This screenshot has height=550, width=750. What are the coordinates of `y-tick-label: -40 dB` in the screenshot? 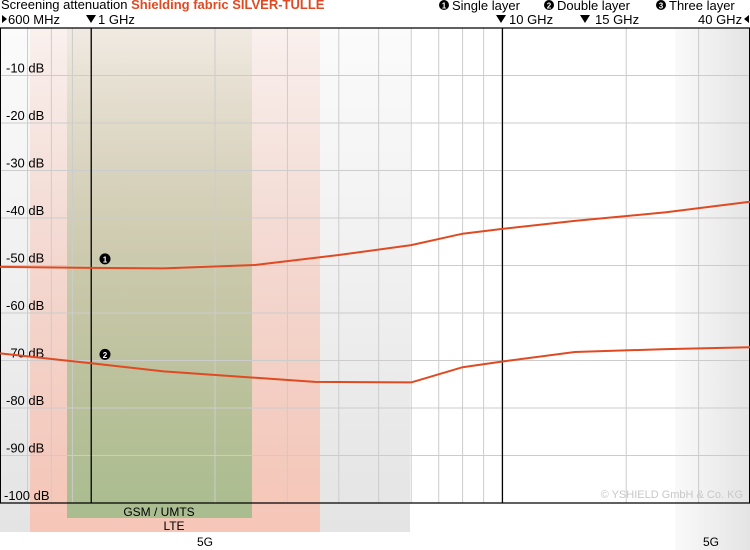 It's located at (25, 210).